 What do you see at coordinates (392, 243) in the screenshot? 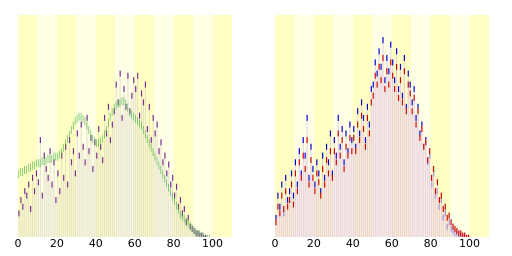
I see `x-tick-label: 60` at bounding box center [392, 243].